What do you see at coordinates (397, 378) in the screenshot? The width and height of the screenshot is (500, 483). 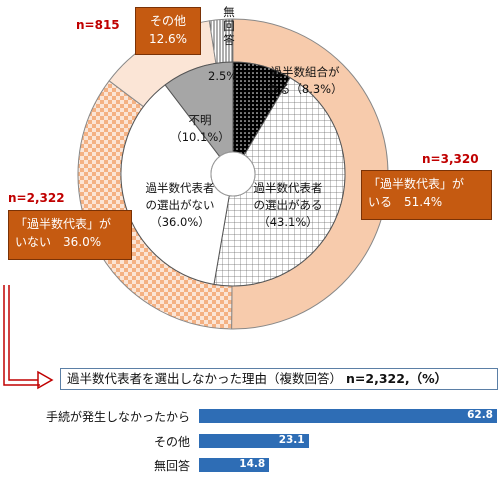 I see `reason-n-label: n=2,322,（%）` at bounding box center [397, 378].